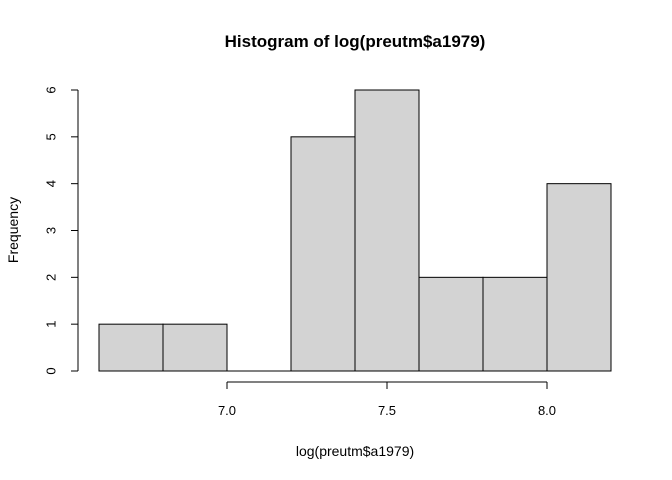 The image size is (672, 480). Describe the element at coordinates (227, 410) in the screenshot. I see `x-tick-label: 7.0` at that location.